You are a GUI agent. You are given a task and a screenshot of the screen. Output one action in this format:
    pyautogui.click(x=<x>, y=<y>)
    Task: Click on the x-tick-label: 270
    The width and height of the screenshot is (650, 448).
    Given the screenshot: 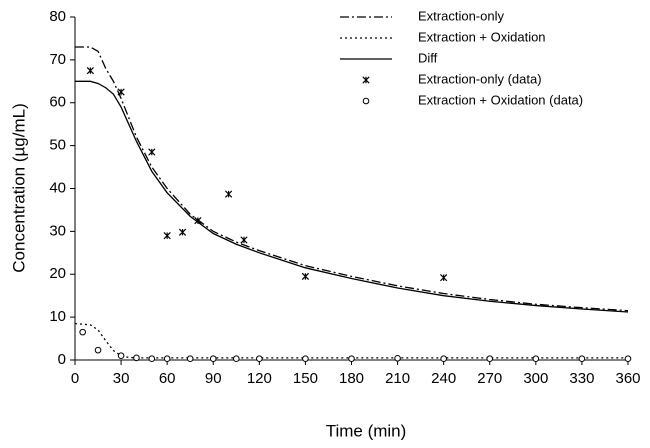 What is the action you would take?
    pyautogui.click(x=489, y=378)
    